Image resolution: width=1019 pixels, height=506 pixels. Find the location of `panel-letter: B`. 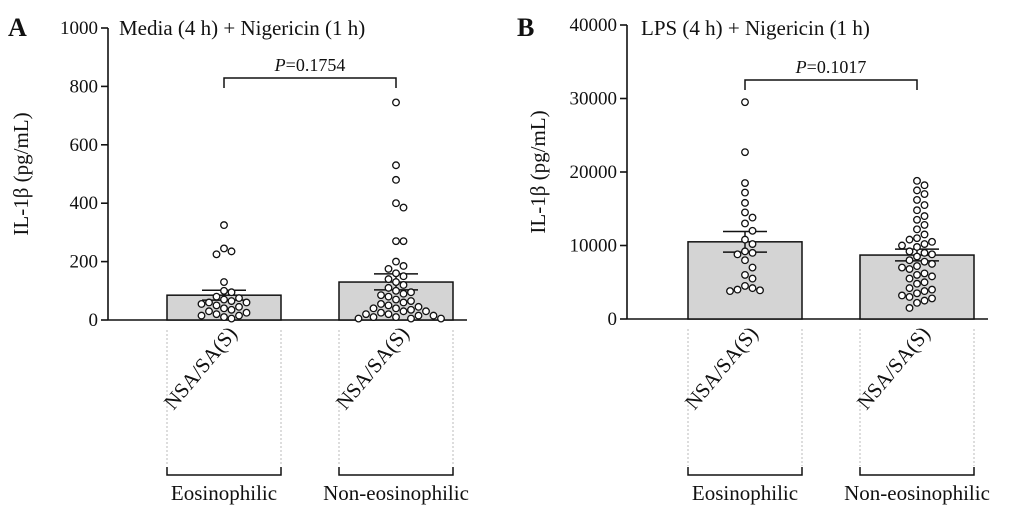

panel-letter: B is located at coordinates (525, 27).